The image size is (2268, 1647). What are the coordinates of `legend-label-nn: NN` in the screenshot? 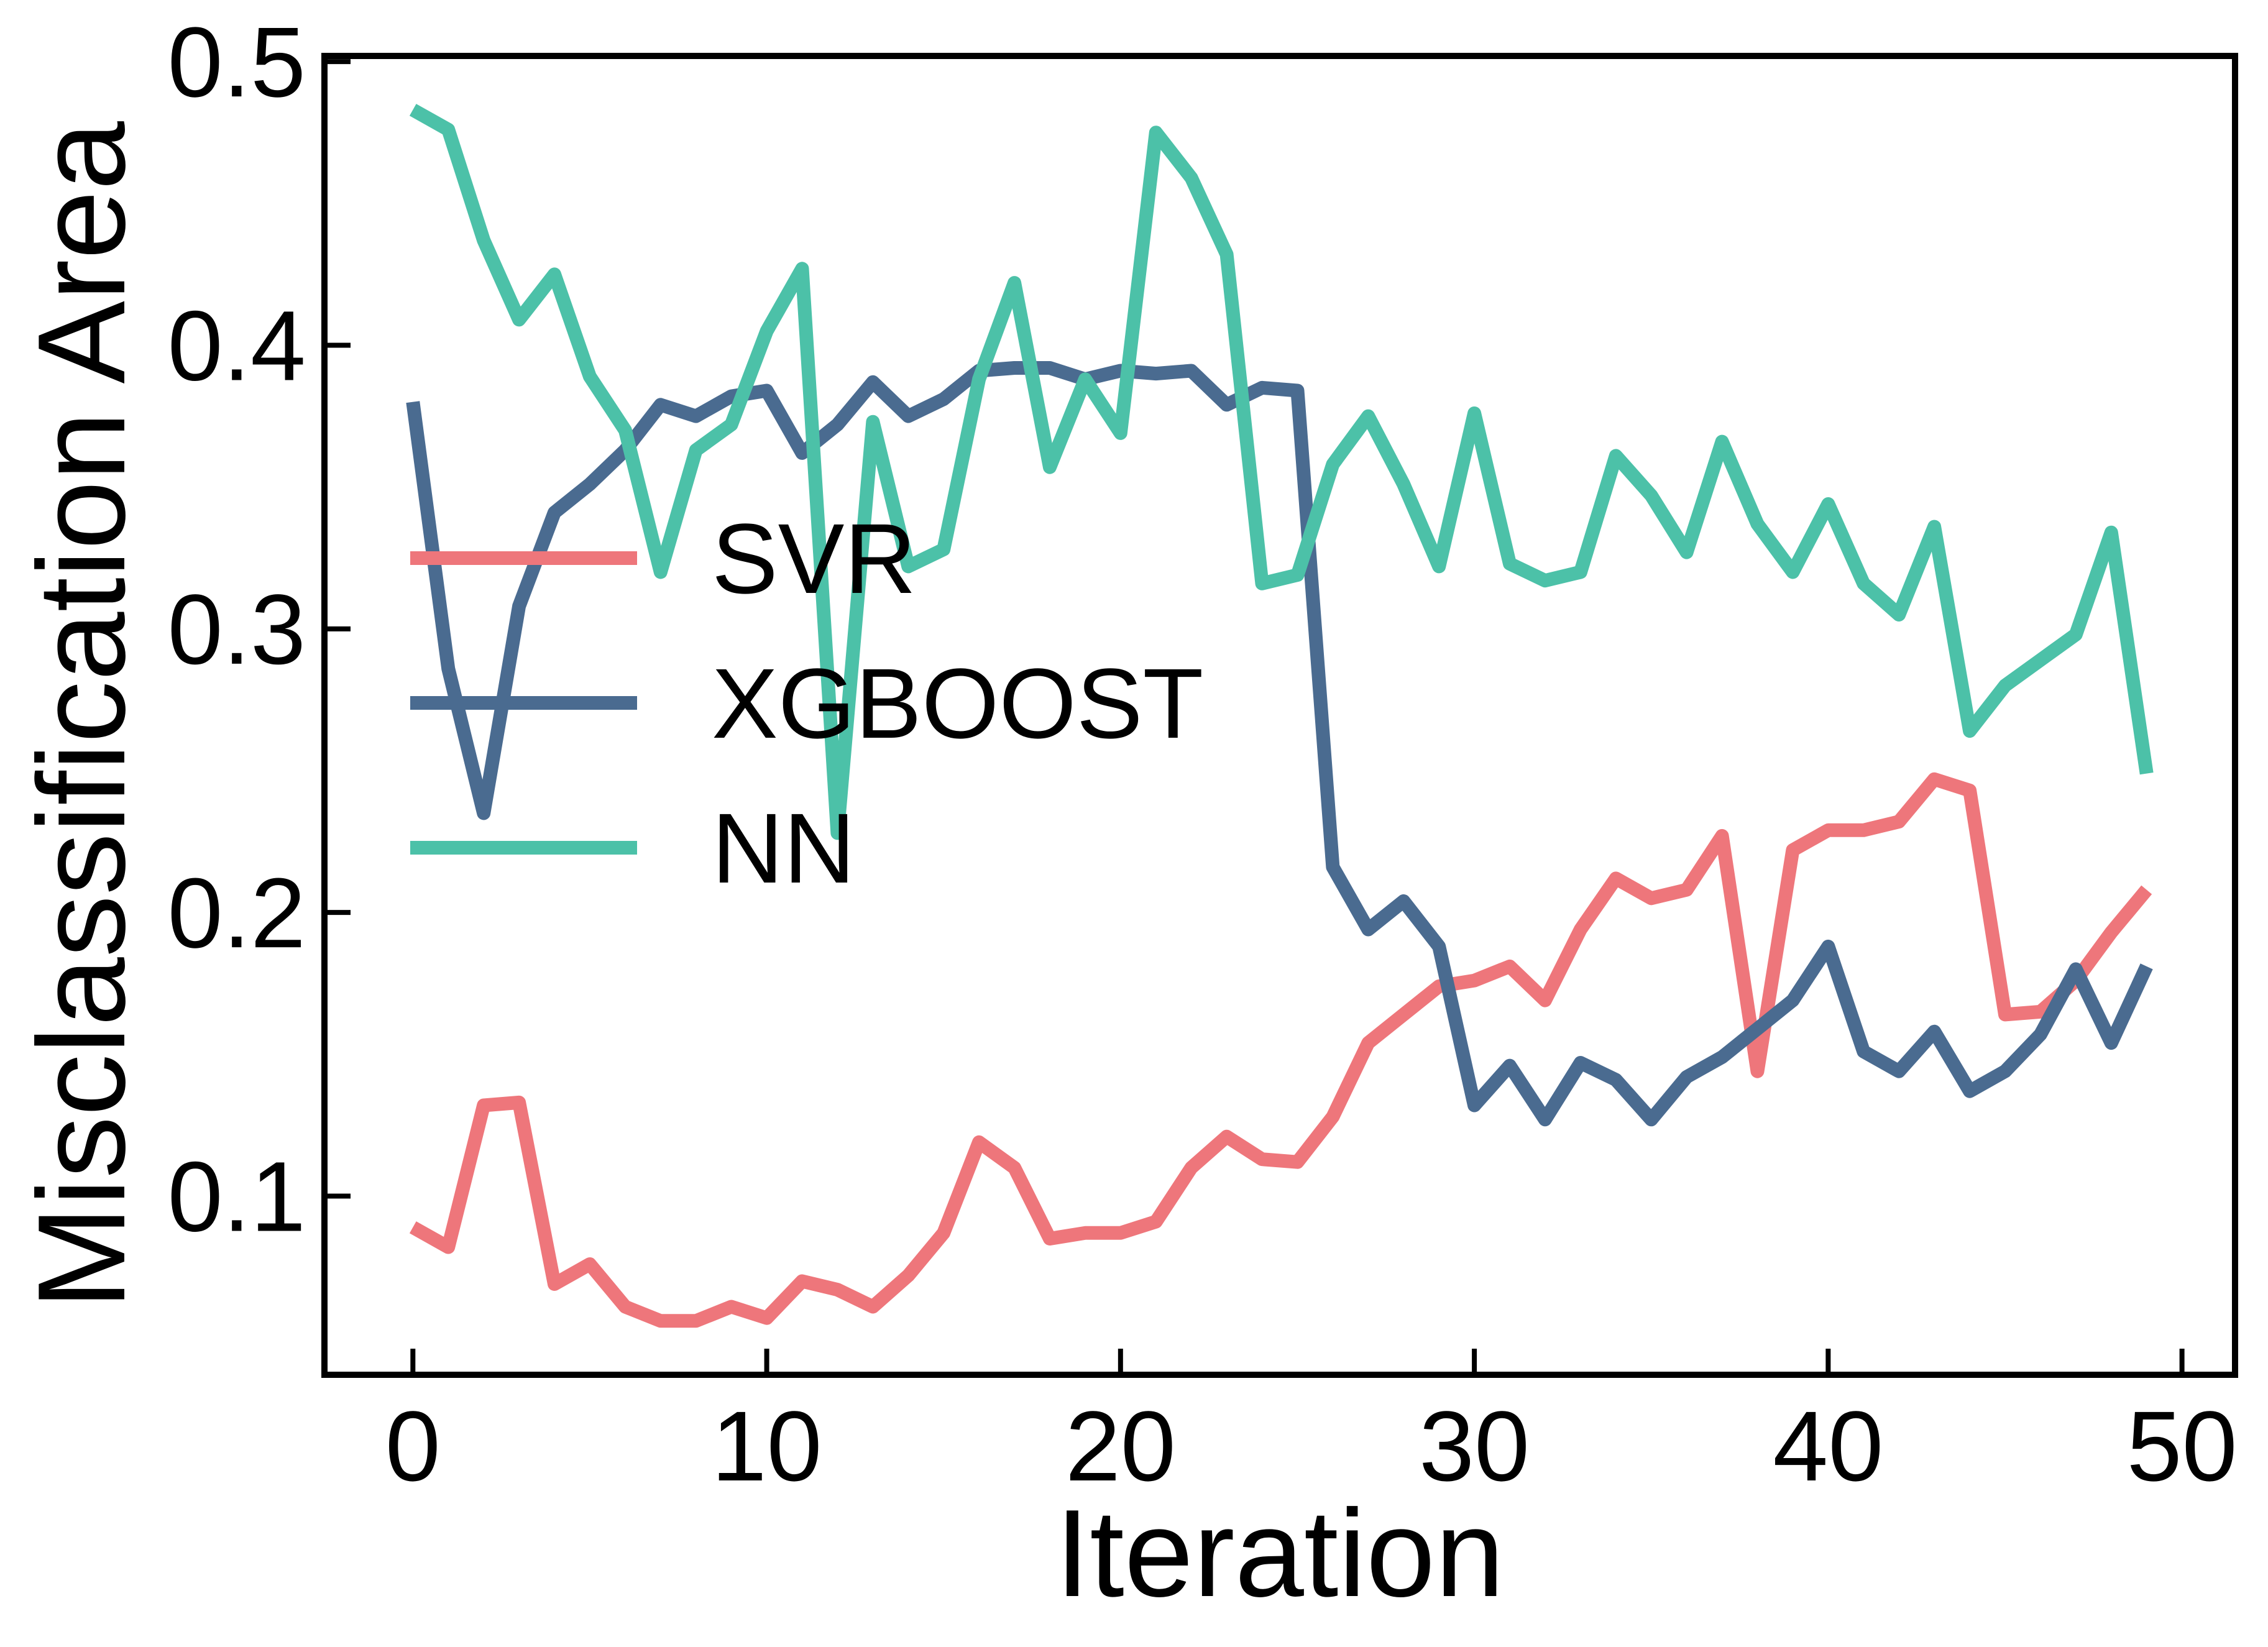 It's located at (783, 848).